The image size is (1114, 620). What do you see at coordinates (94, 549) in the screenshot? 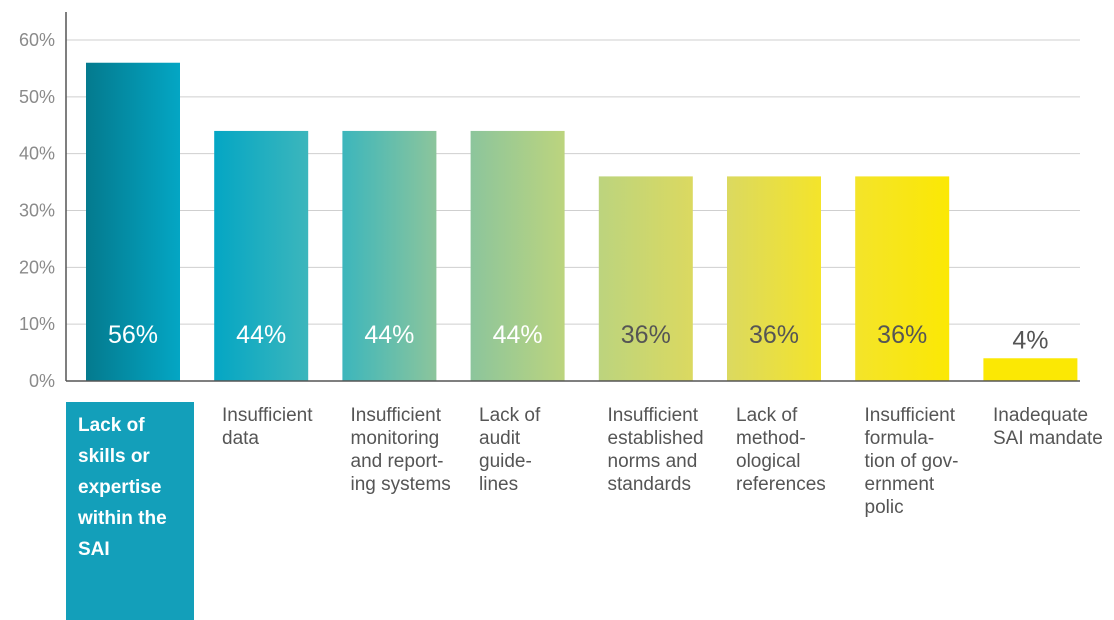
I see `category-label-line: SAI` at bounding box center [94, 549].